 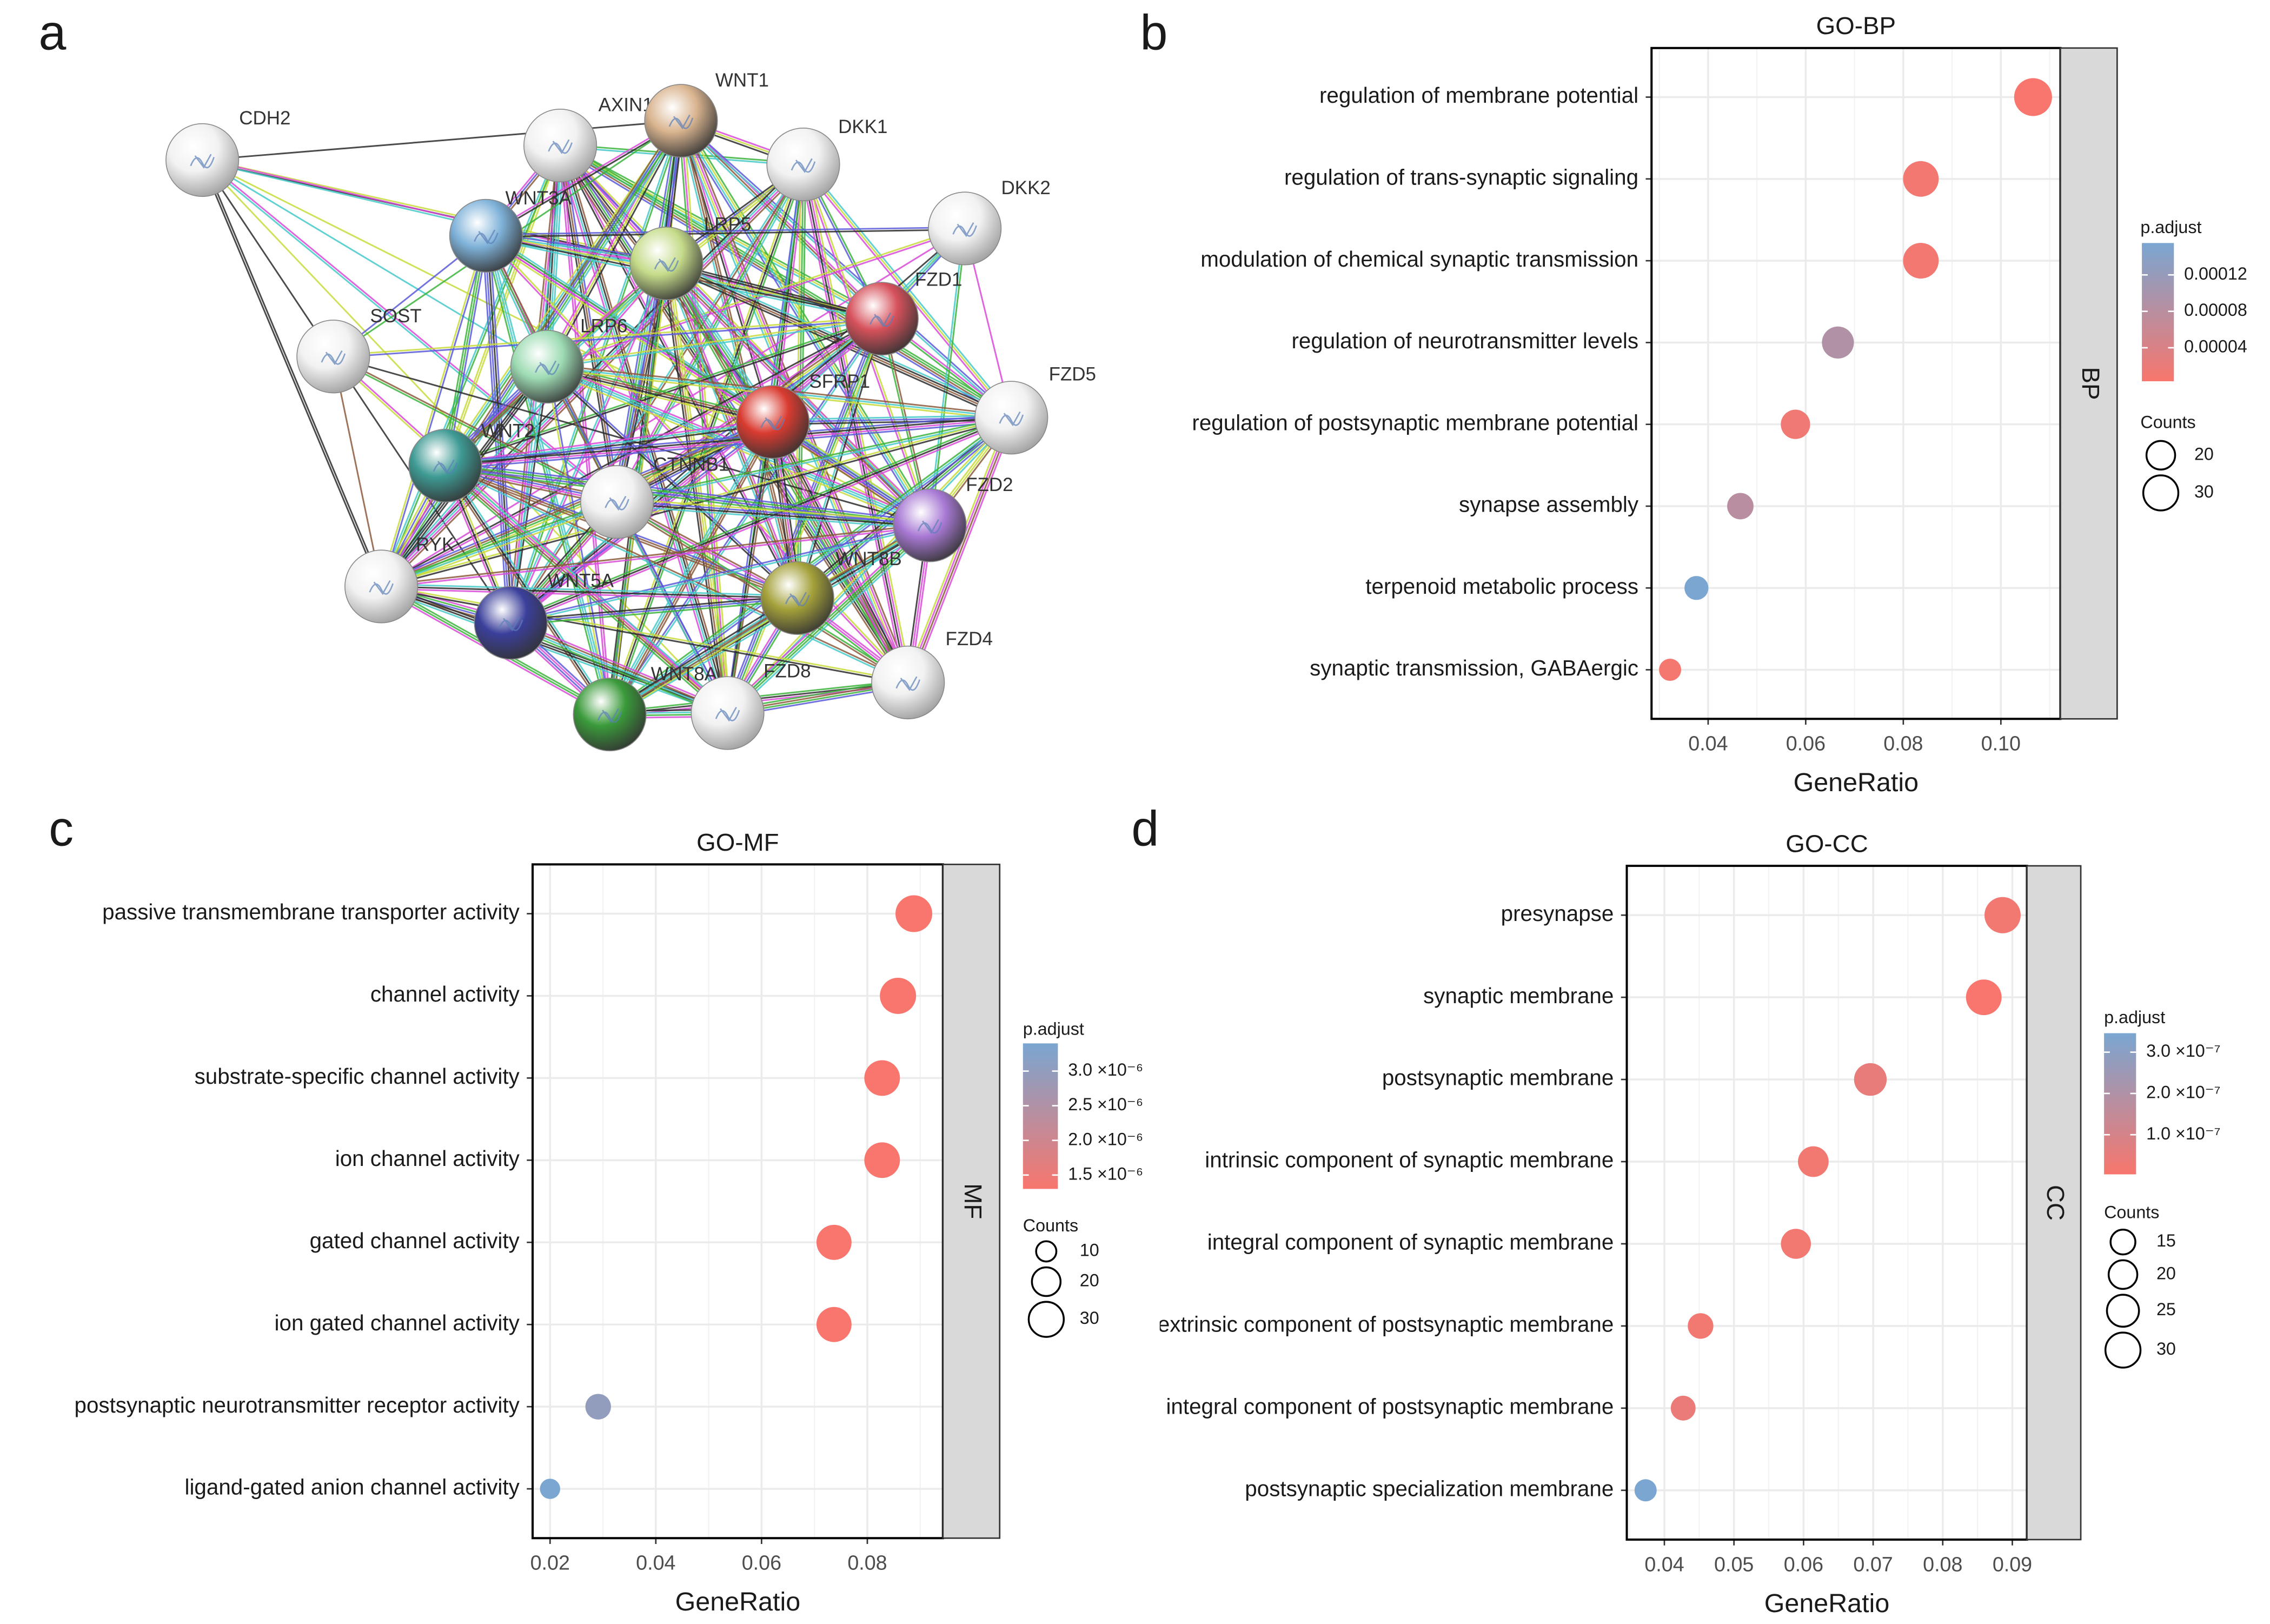 What do you see at coordinates (1873, 1564) in the screenshot?
I see `x-tick-label: 0.07` at bounding box center [1873, 1564].